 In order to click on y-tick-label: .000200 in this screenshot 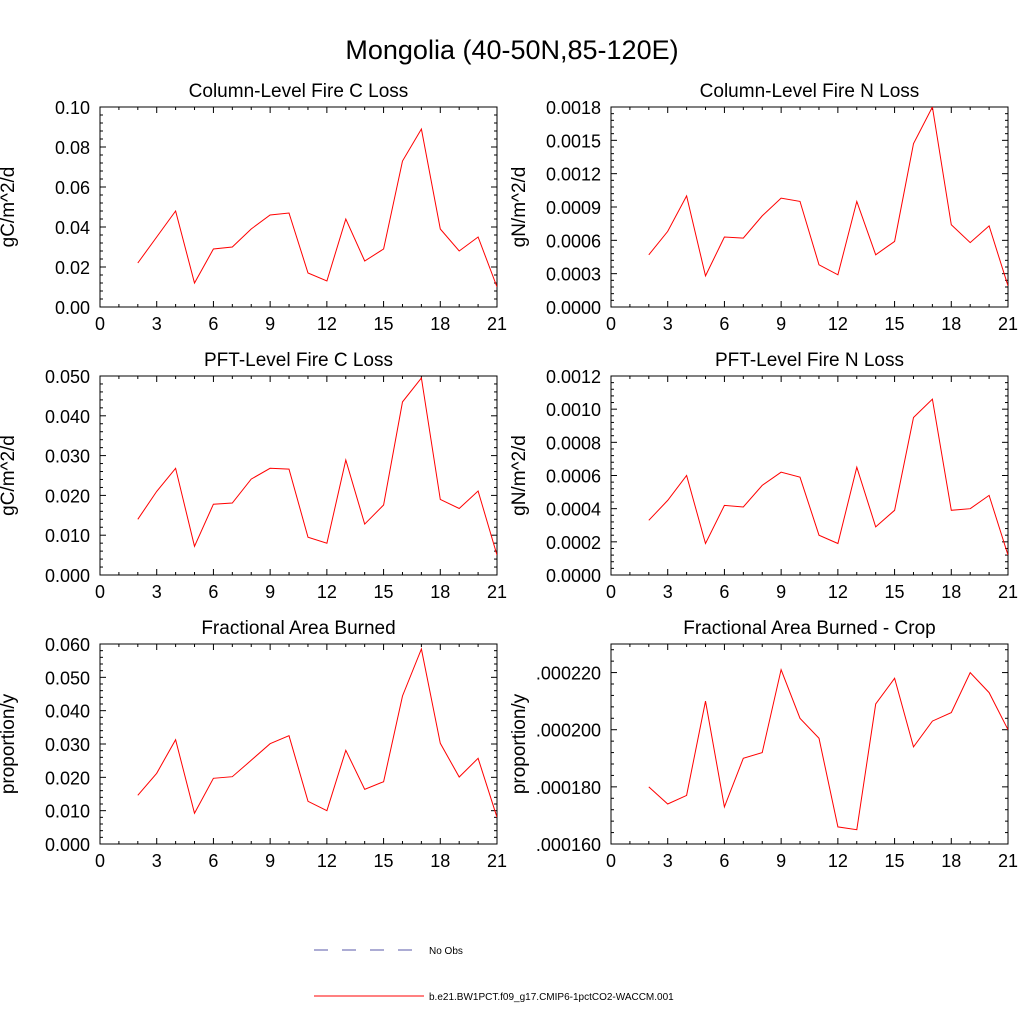, I will do `click(568, 731)`.